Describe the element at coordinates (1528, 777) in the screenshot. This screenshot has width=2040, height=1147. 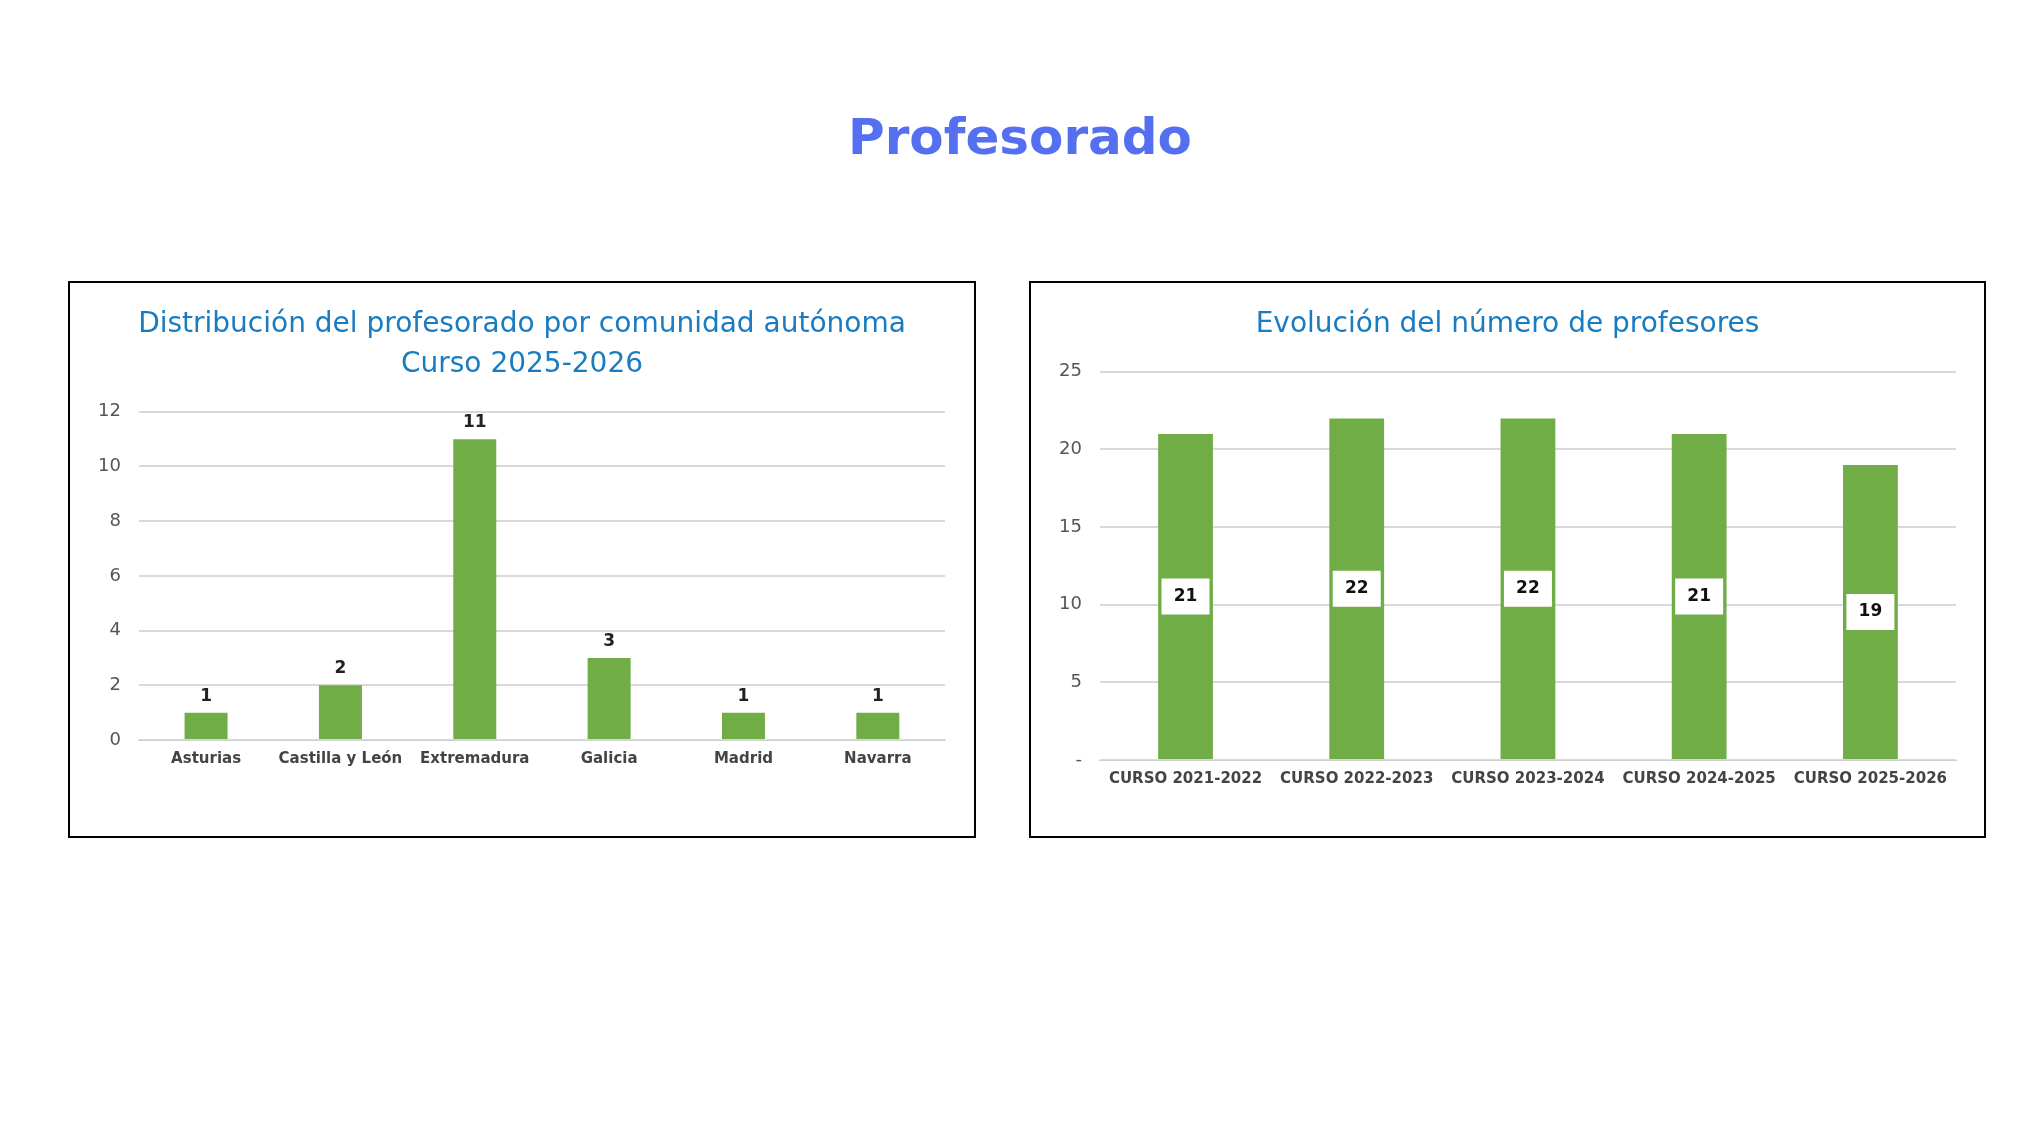
I see `x-tick-label: CURSO 2023-2024` at that location.